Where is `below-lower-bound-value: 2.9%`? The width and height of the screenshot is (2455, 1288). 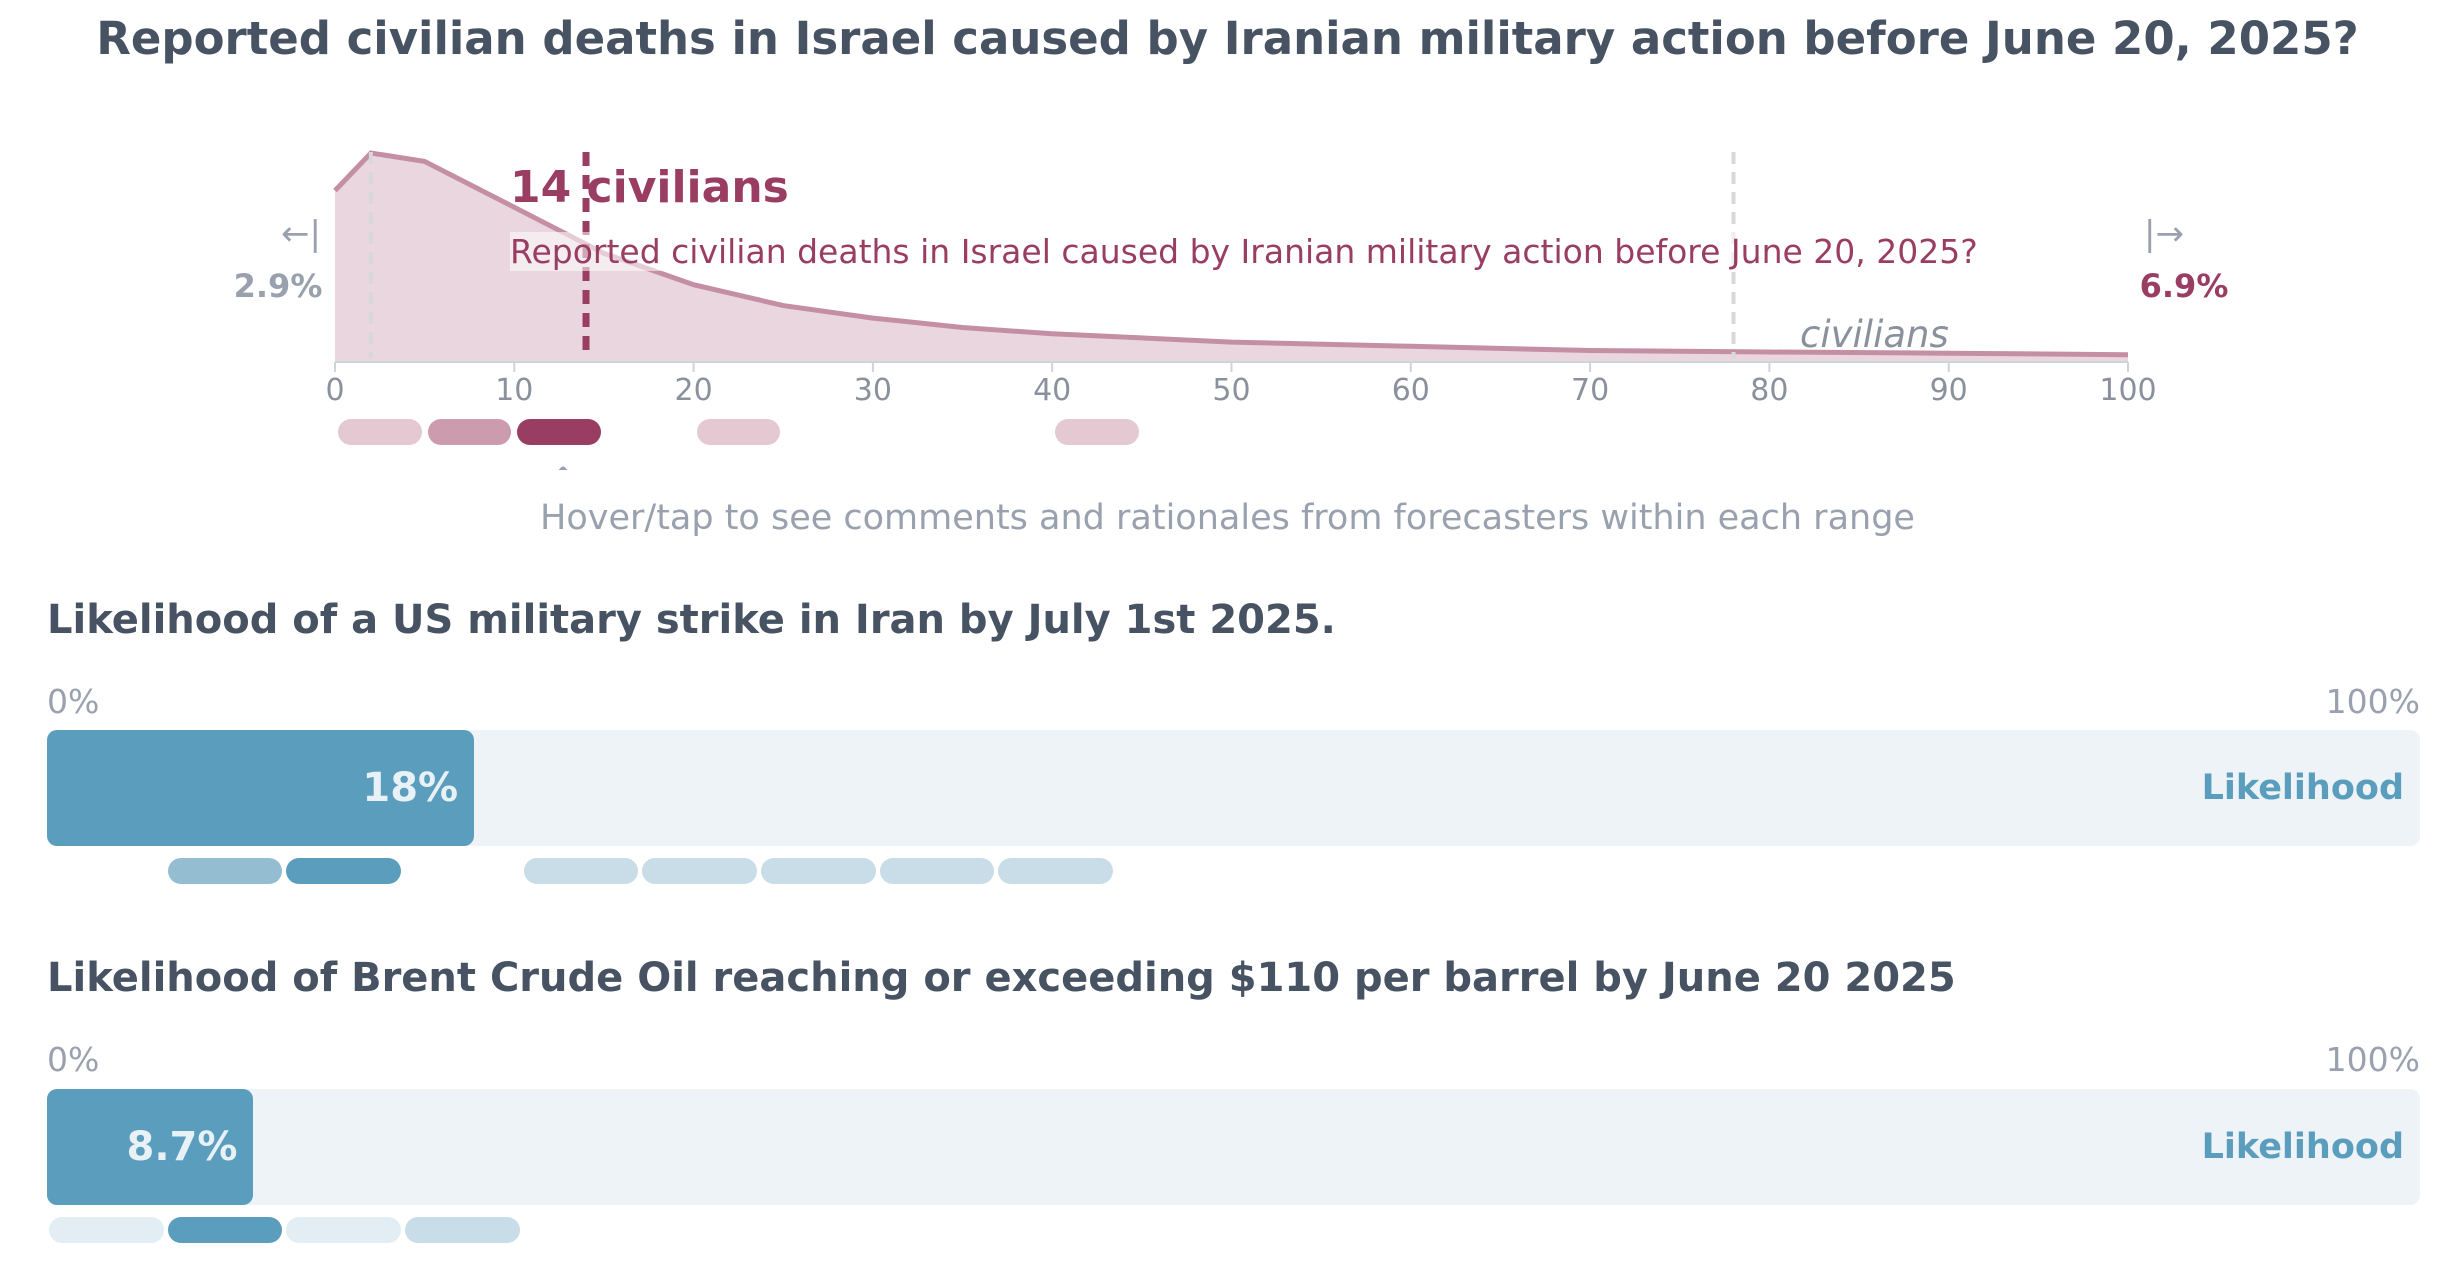
below-lower-bound-value: 2.9% is located at coordinates (278, 286).